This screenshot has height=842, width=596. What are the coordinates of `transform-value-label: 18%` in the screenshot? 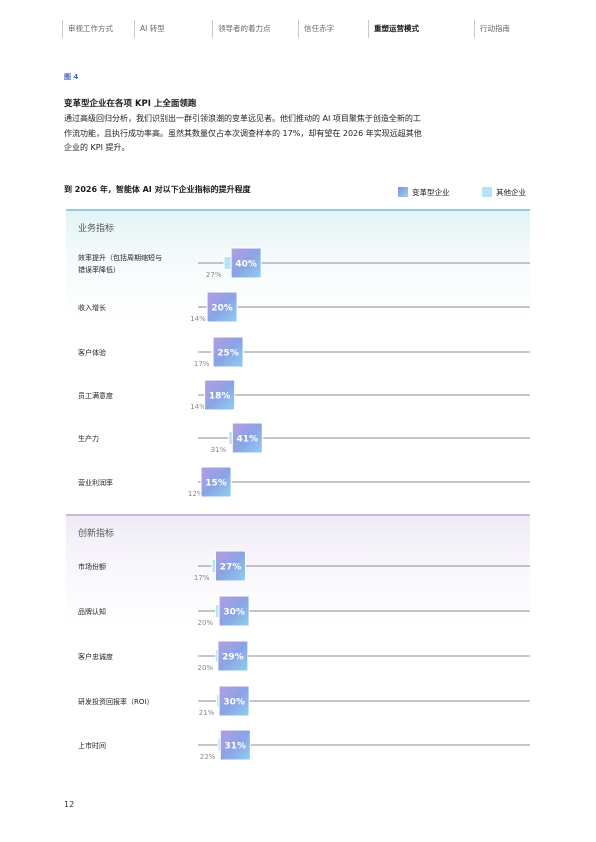 It's located at (220, 397).